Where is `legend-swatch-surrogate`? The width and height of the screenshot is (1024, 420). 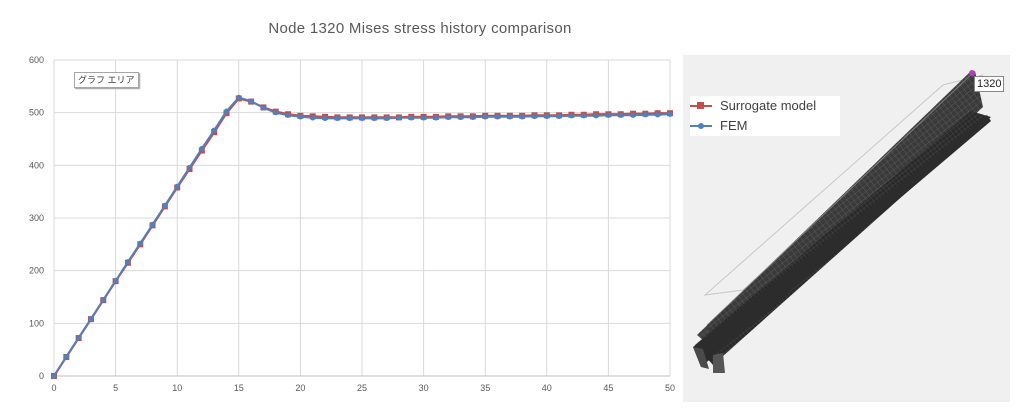 legend-swatch-surrogate is located at coordinates (701, 106).